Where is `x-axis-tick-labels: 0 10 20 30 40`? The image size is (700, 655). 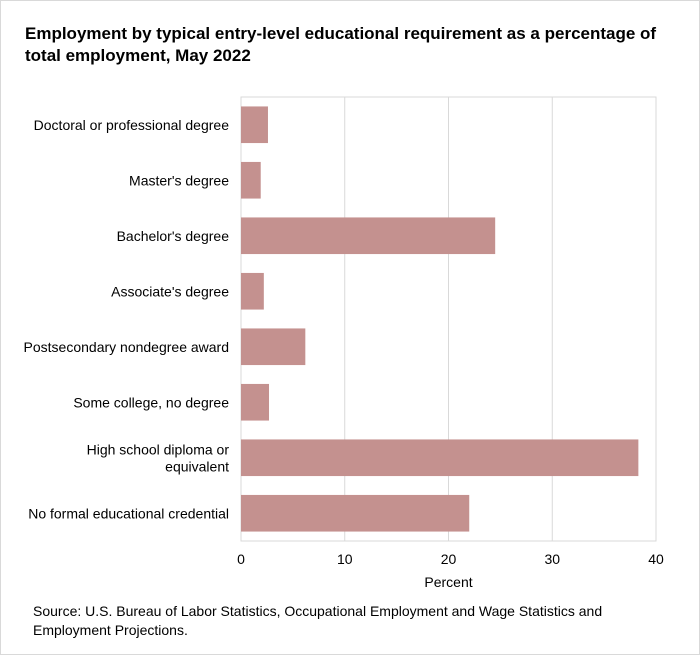 x-axis-tick-labels: 0 10 20 30 40 is located at coordinates (450, 559).